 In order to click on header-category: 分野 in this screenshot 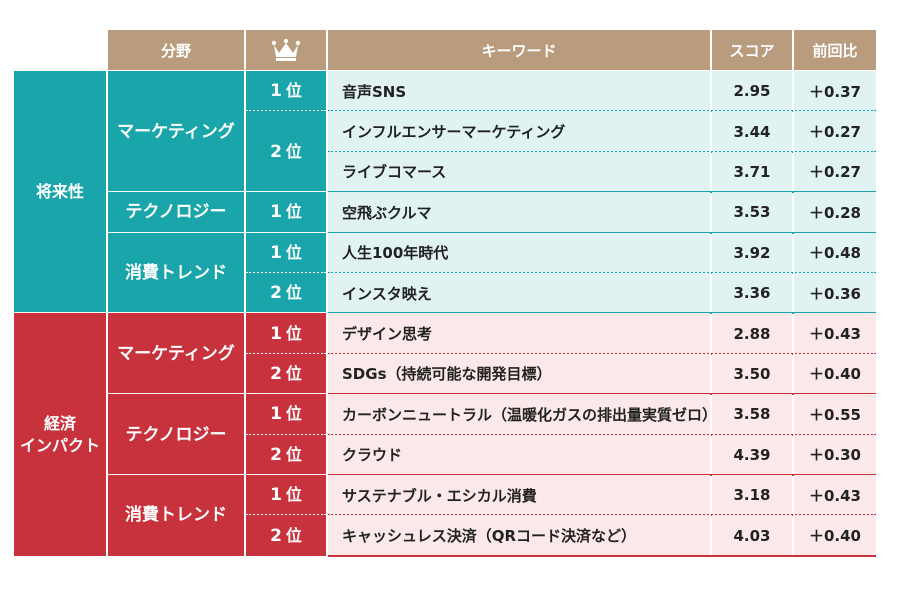, I will do `click(176, 50)`.